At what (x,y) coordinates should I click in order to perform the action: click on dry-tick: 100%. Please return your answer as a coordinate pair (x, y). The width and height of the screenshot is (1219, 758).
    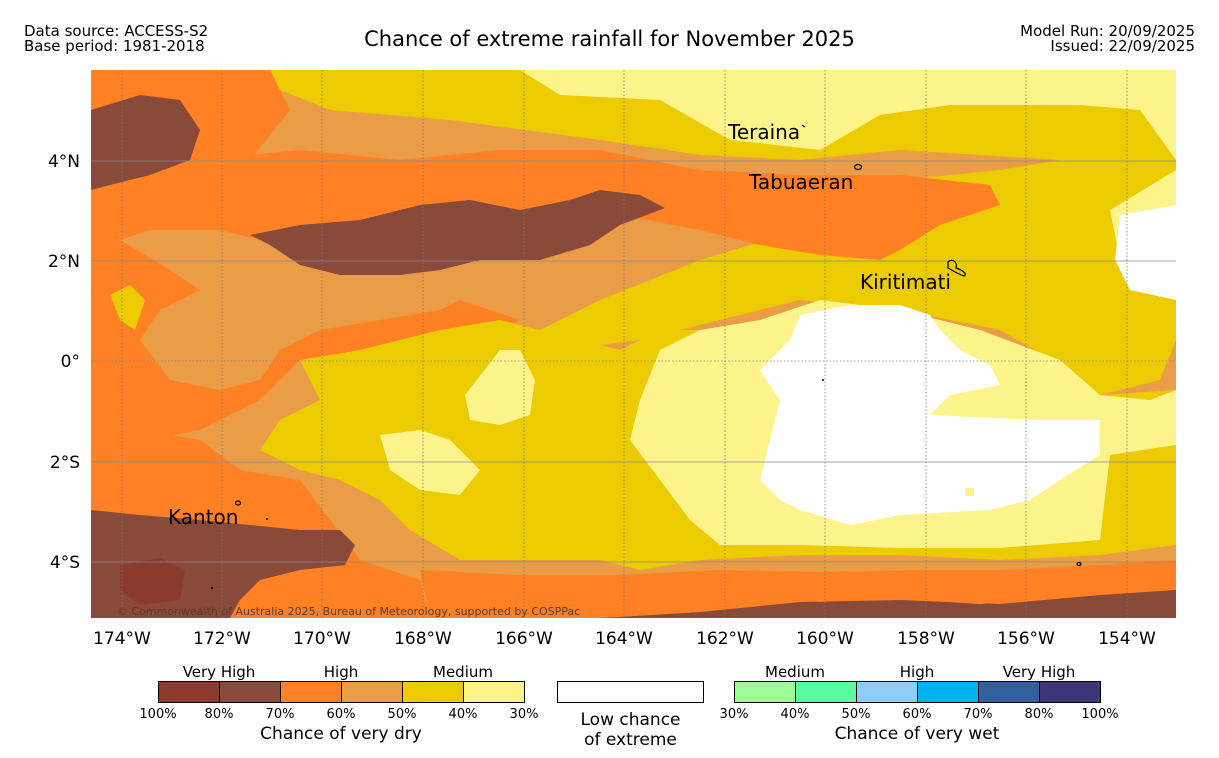
    Looking at the image, I should click on (158, 714).